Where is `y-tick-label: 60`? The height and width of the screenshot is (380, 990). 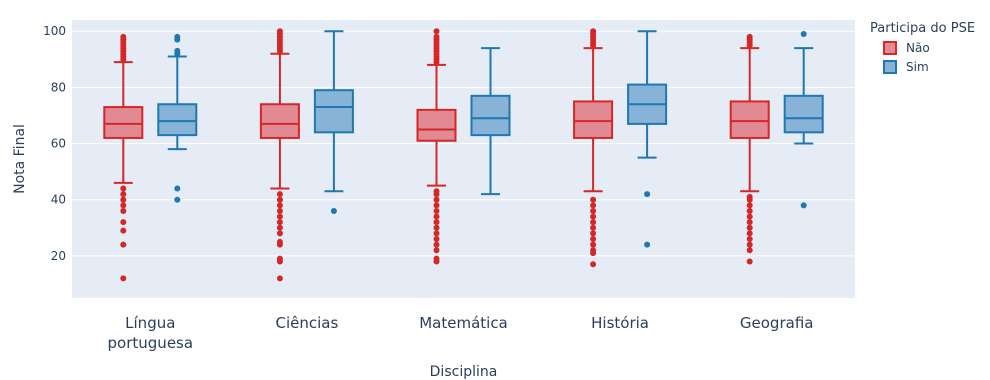
y-tick-label: 60 is located at coordinates (58, 144).